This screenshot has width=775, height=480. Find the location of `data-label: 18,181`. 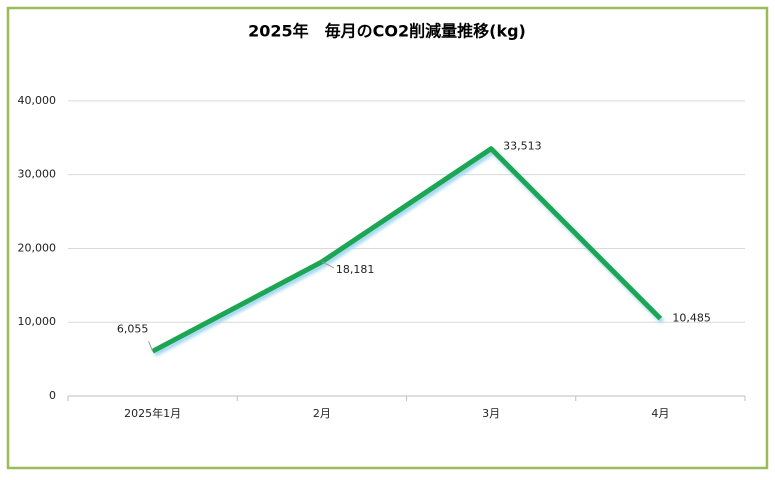

data-label: 18,181 is located at coordinates (355, 269).